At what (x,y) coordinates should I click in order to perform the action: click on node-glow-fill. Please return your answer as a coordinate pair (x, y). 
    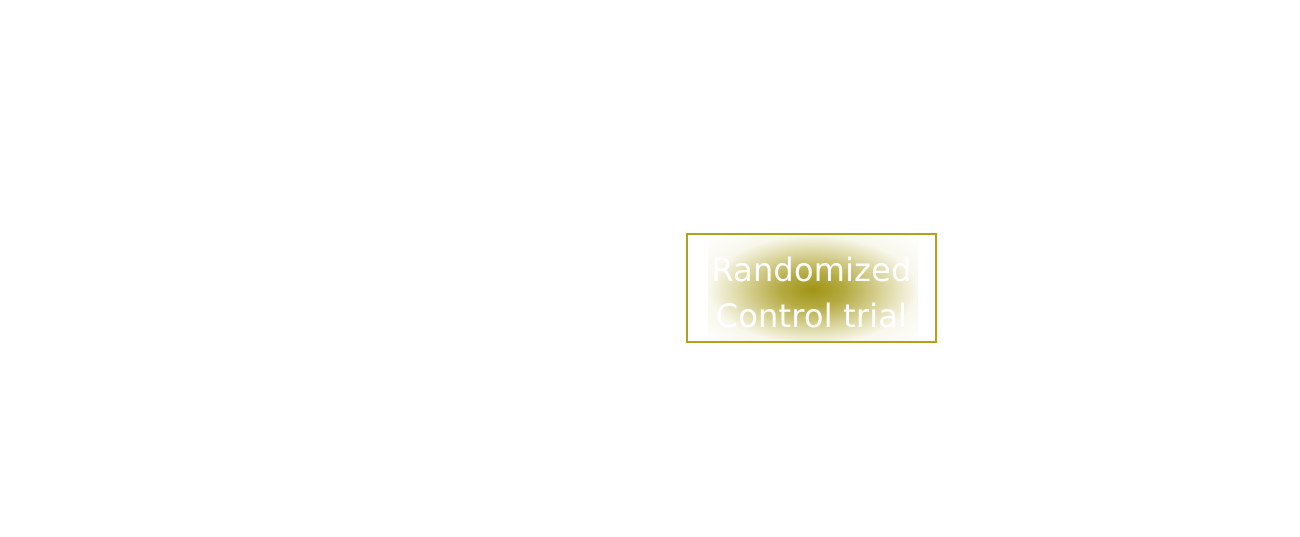
    Looking at the image, I should click on (813, 288).